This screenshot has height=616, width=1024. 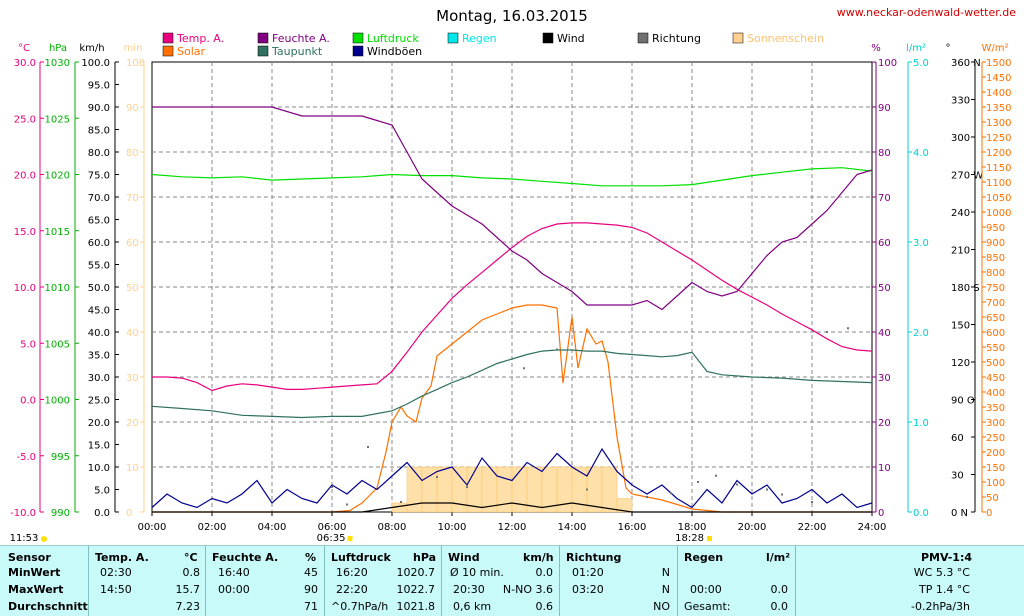 What do you see at coordinates (57, 176) in the screenshot?
I see `pressure-tick-label: 1020` at bounding box center [57, 176].